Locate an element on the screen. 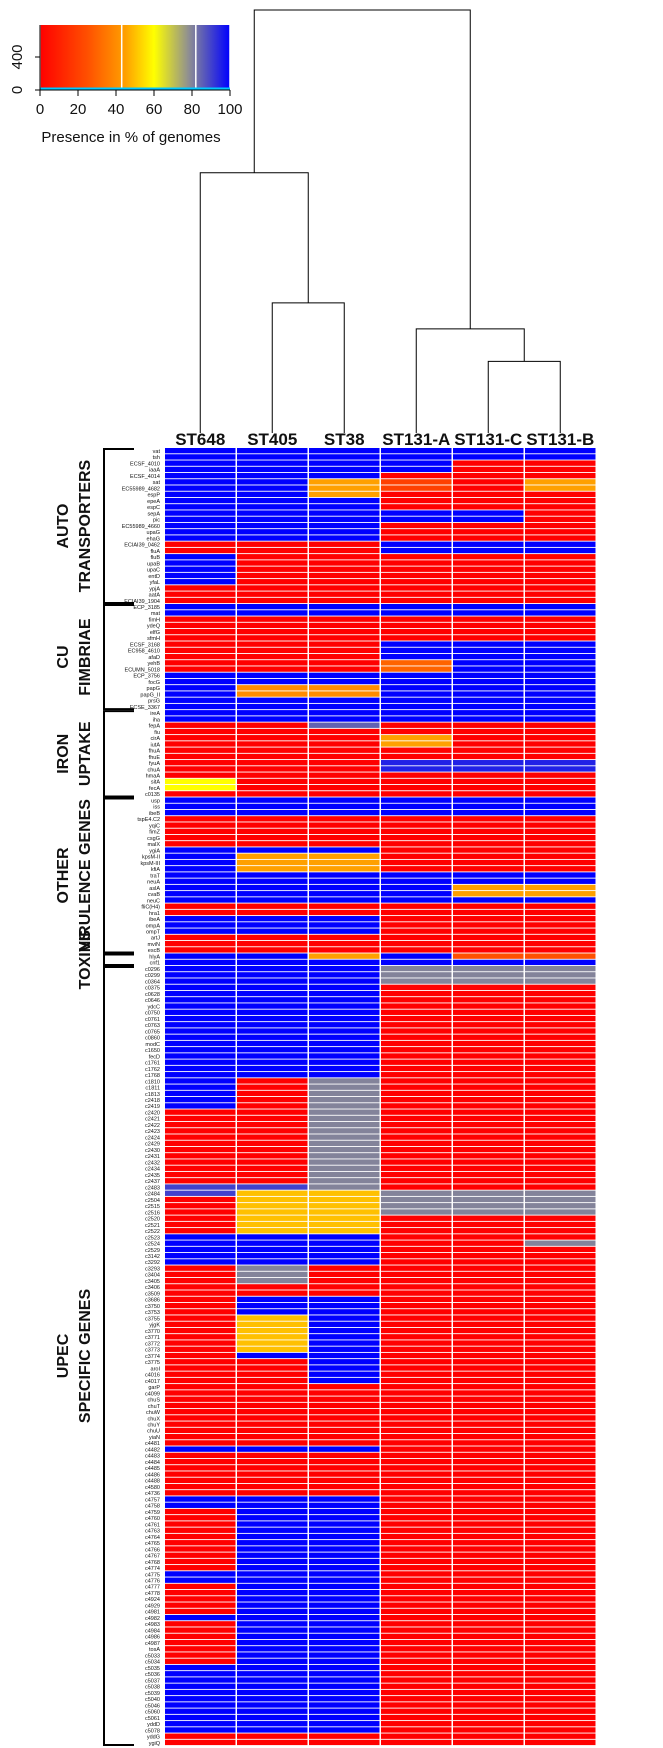 The image size is (663, 1748). gene-label: c3406 is located at coordinates (152, 1288).